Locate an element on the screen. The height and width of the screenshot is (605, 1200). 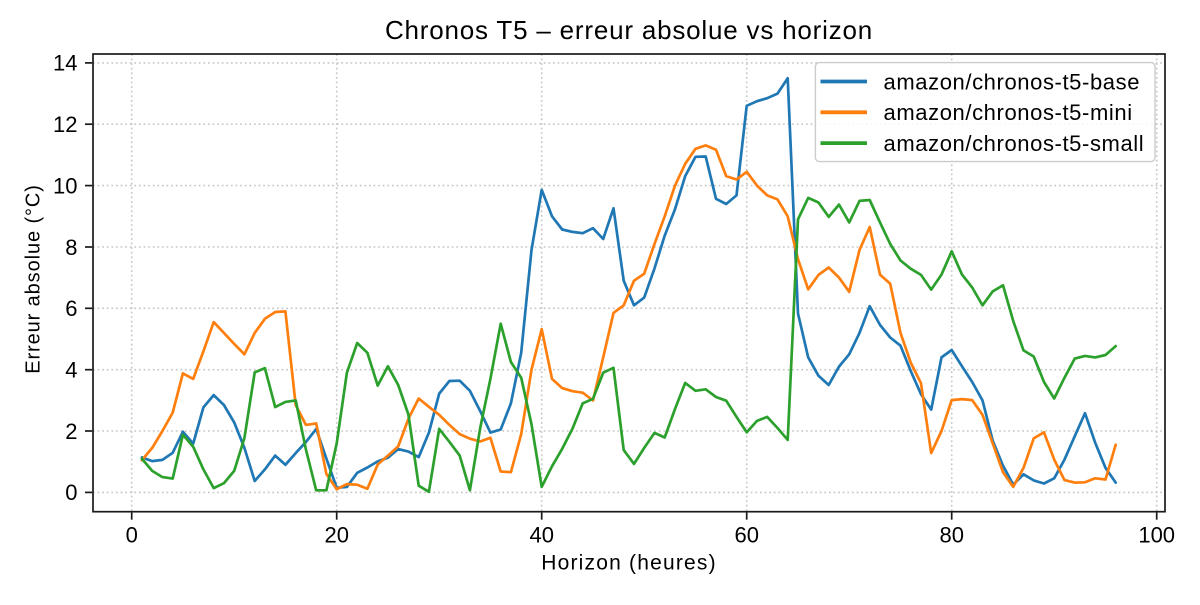
svg-text: 80 is located at coordinates (951, 535).